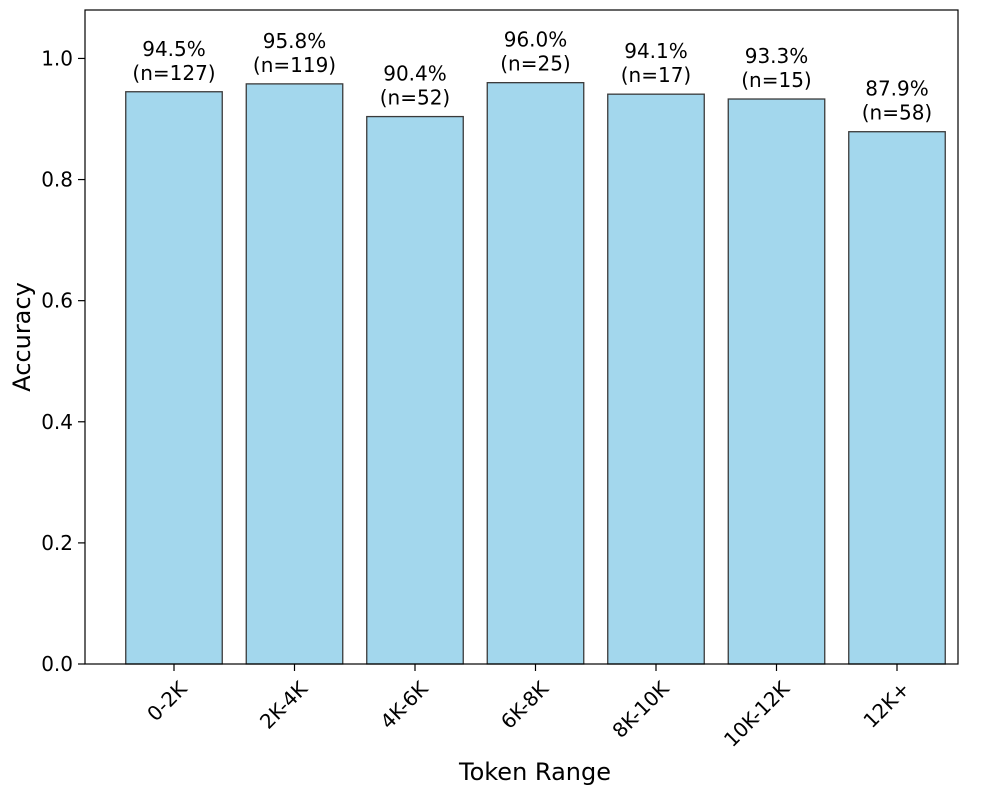 This screenshot has height=795, width=996. Describe the element at coordinates (295, 41) in the screenshot. I see `bar-value-label: 95.8%` at that location.